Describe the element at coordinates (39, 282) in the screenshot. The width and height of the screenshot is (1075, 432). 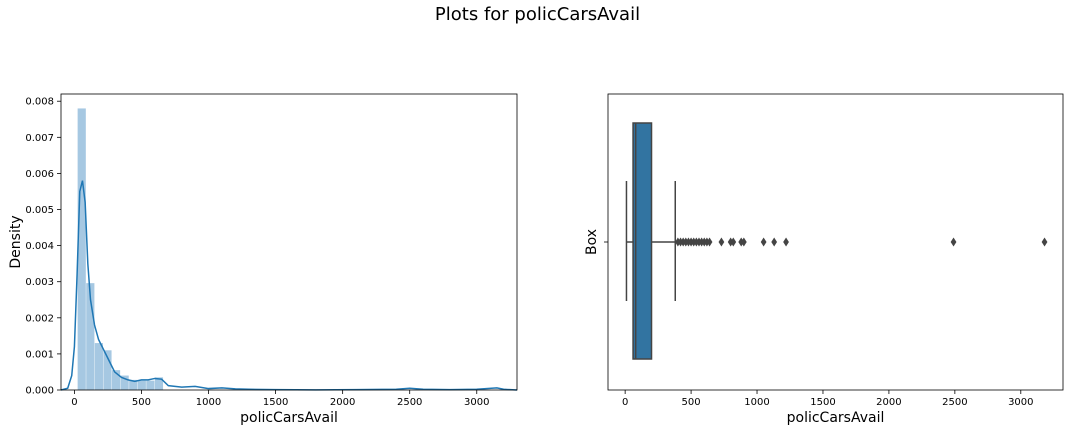
I see `y-tick-label: 0.003` at that location.